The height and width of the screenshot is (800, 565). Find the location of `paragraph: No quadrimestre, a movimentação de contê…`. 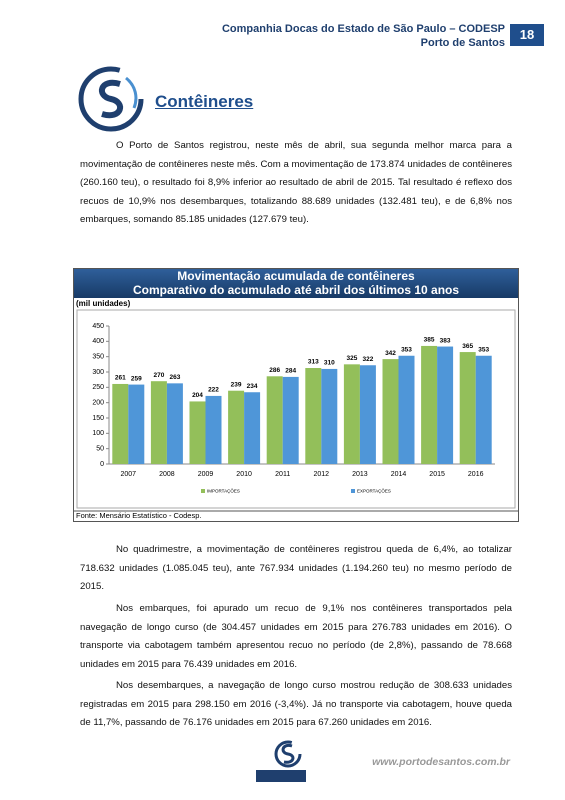

paragraph: No quadrimestre, a movimentação de contê… is located at coordinates (296, 568).